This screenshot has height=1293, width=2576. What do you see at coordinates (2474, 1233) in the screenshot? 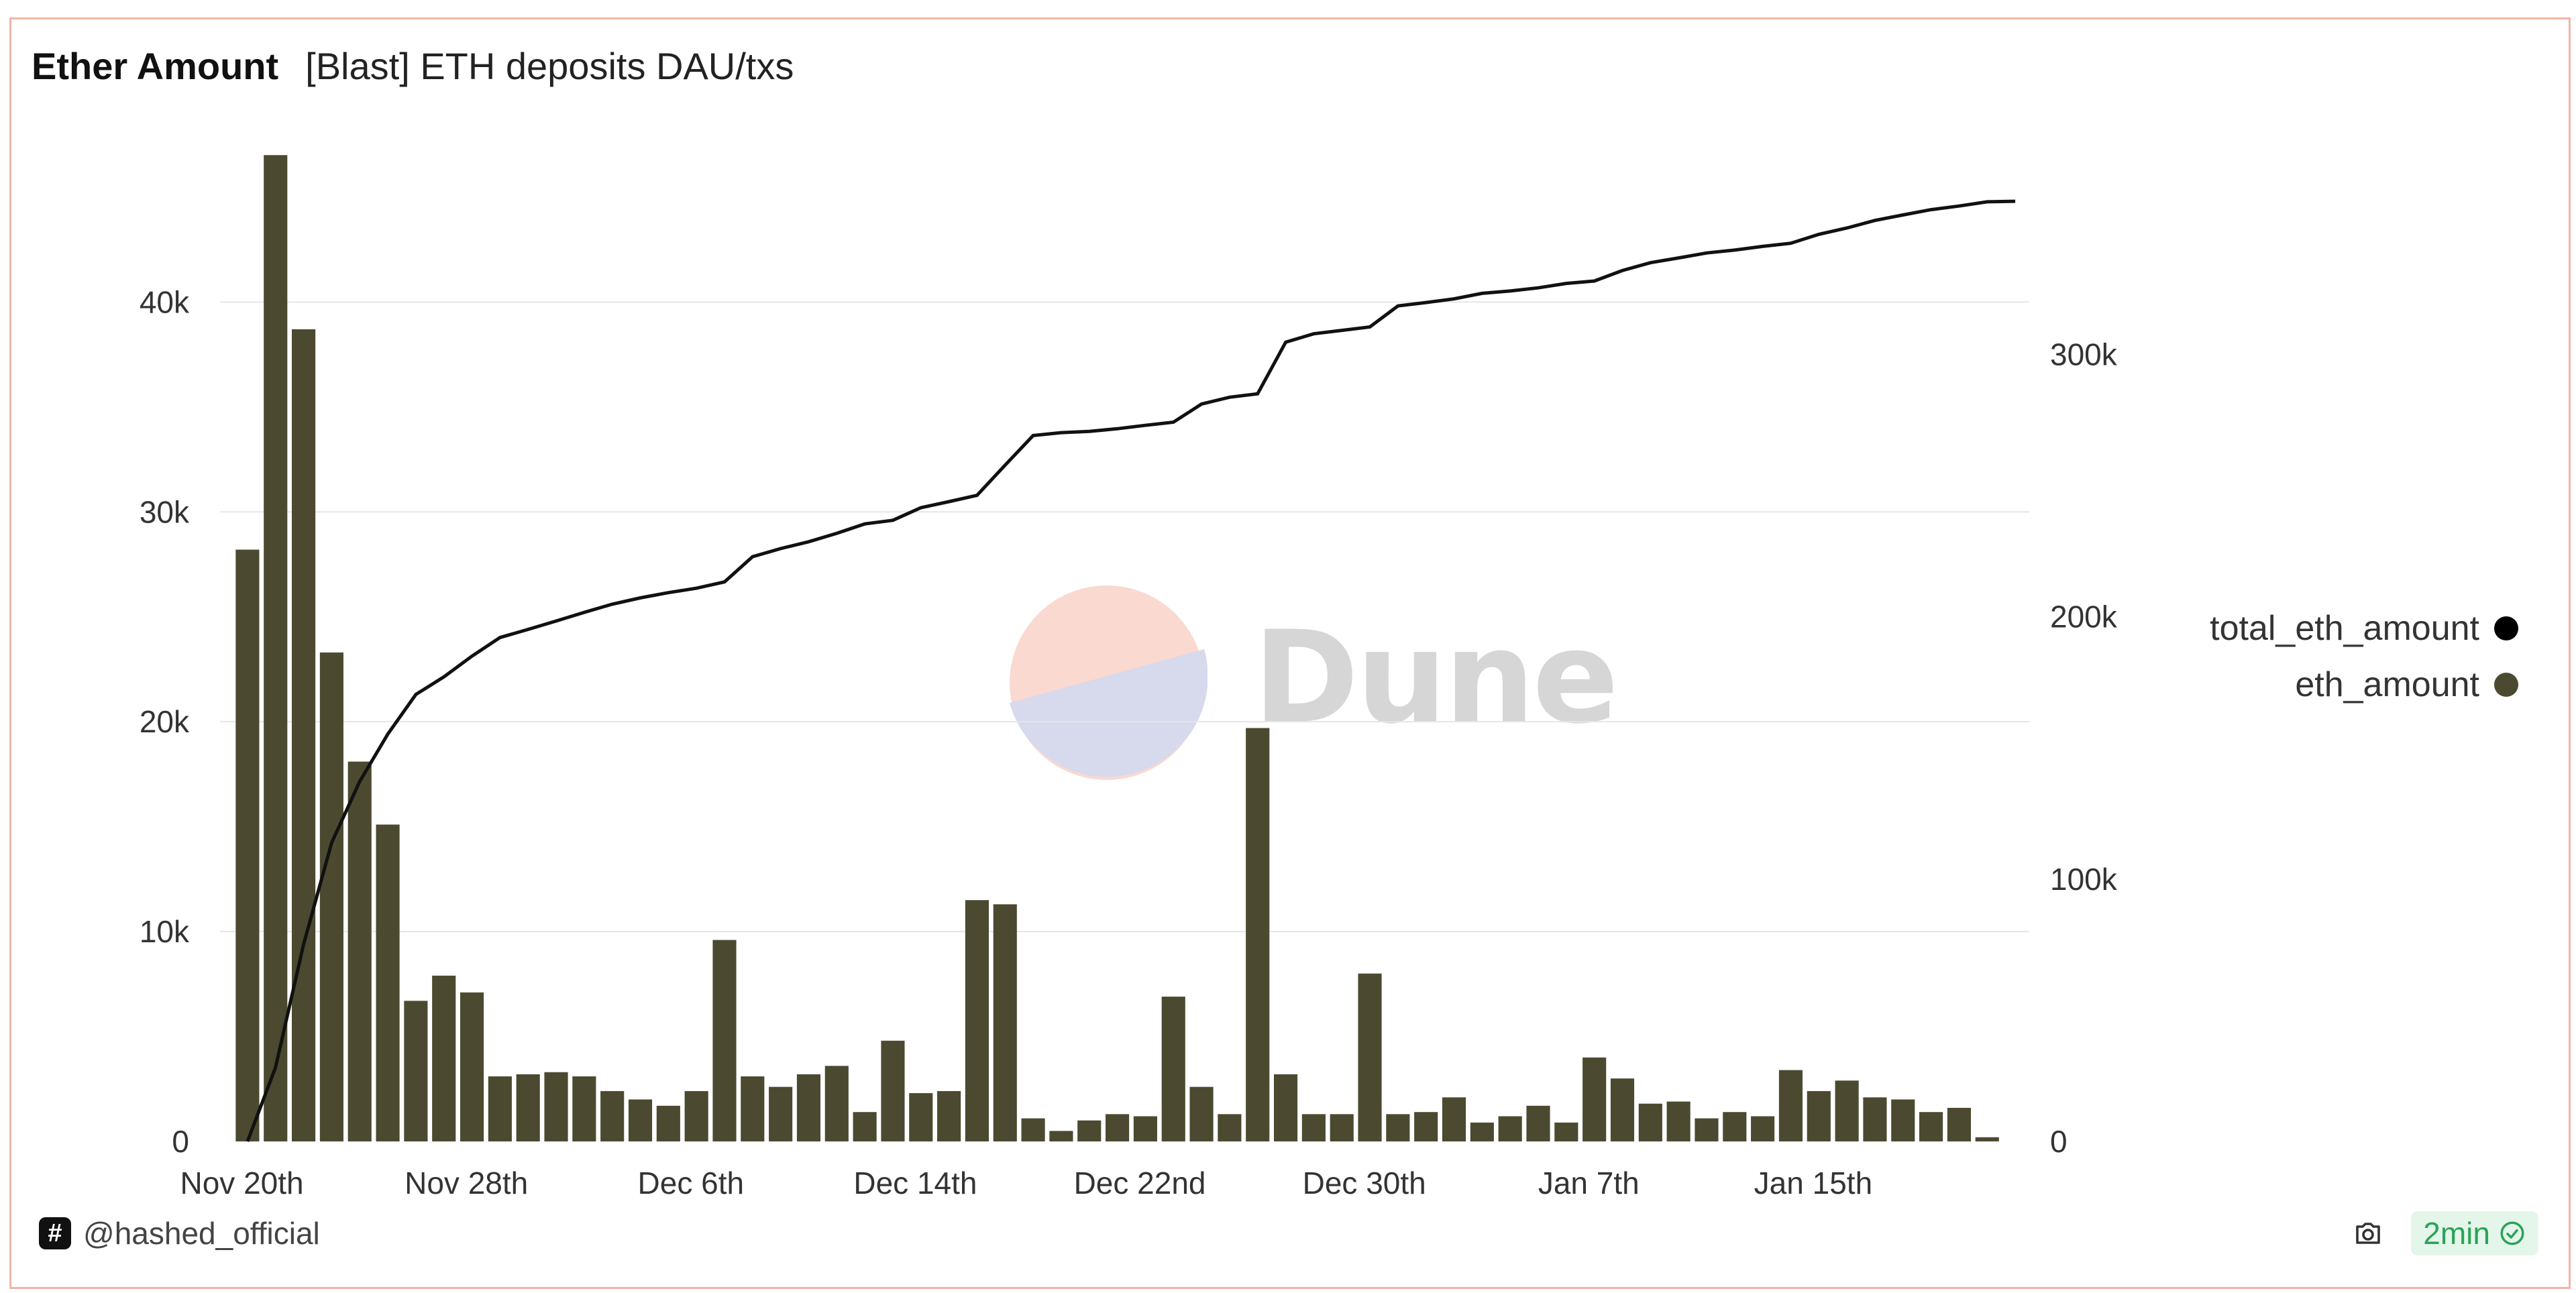
I see `refresh-badge: 2min` at bounding box center [2474, 1233].